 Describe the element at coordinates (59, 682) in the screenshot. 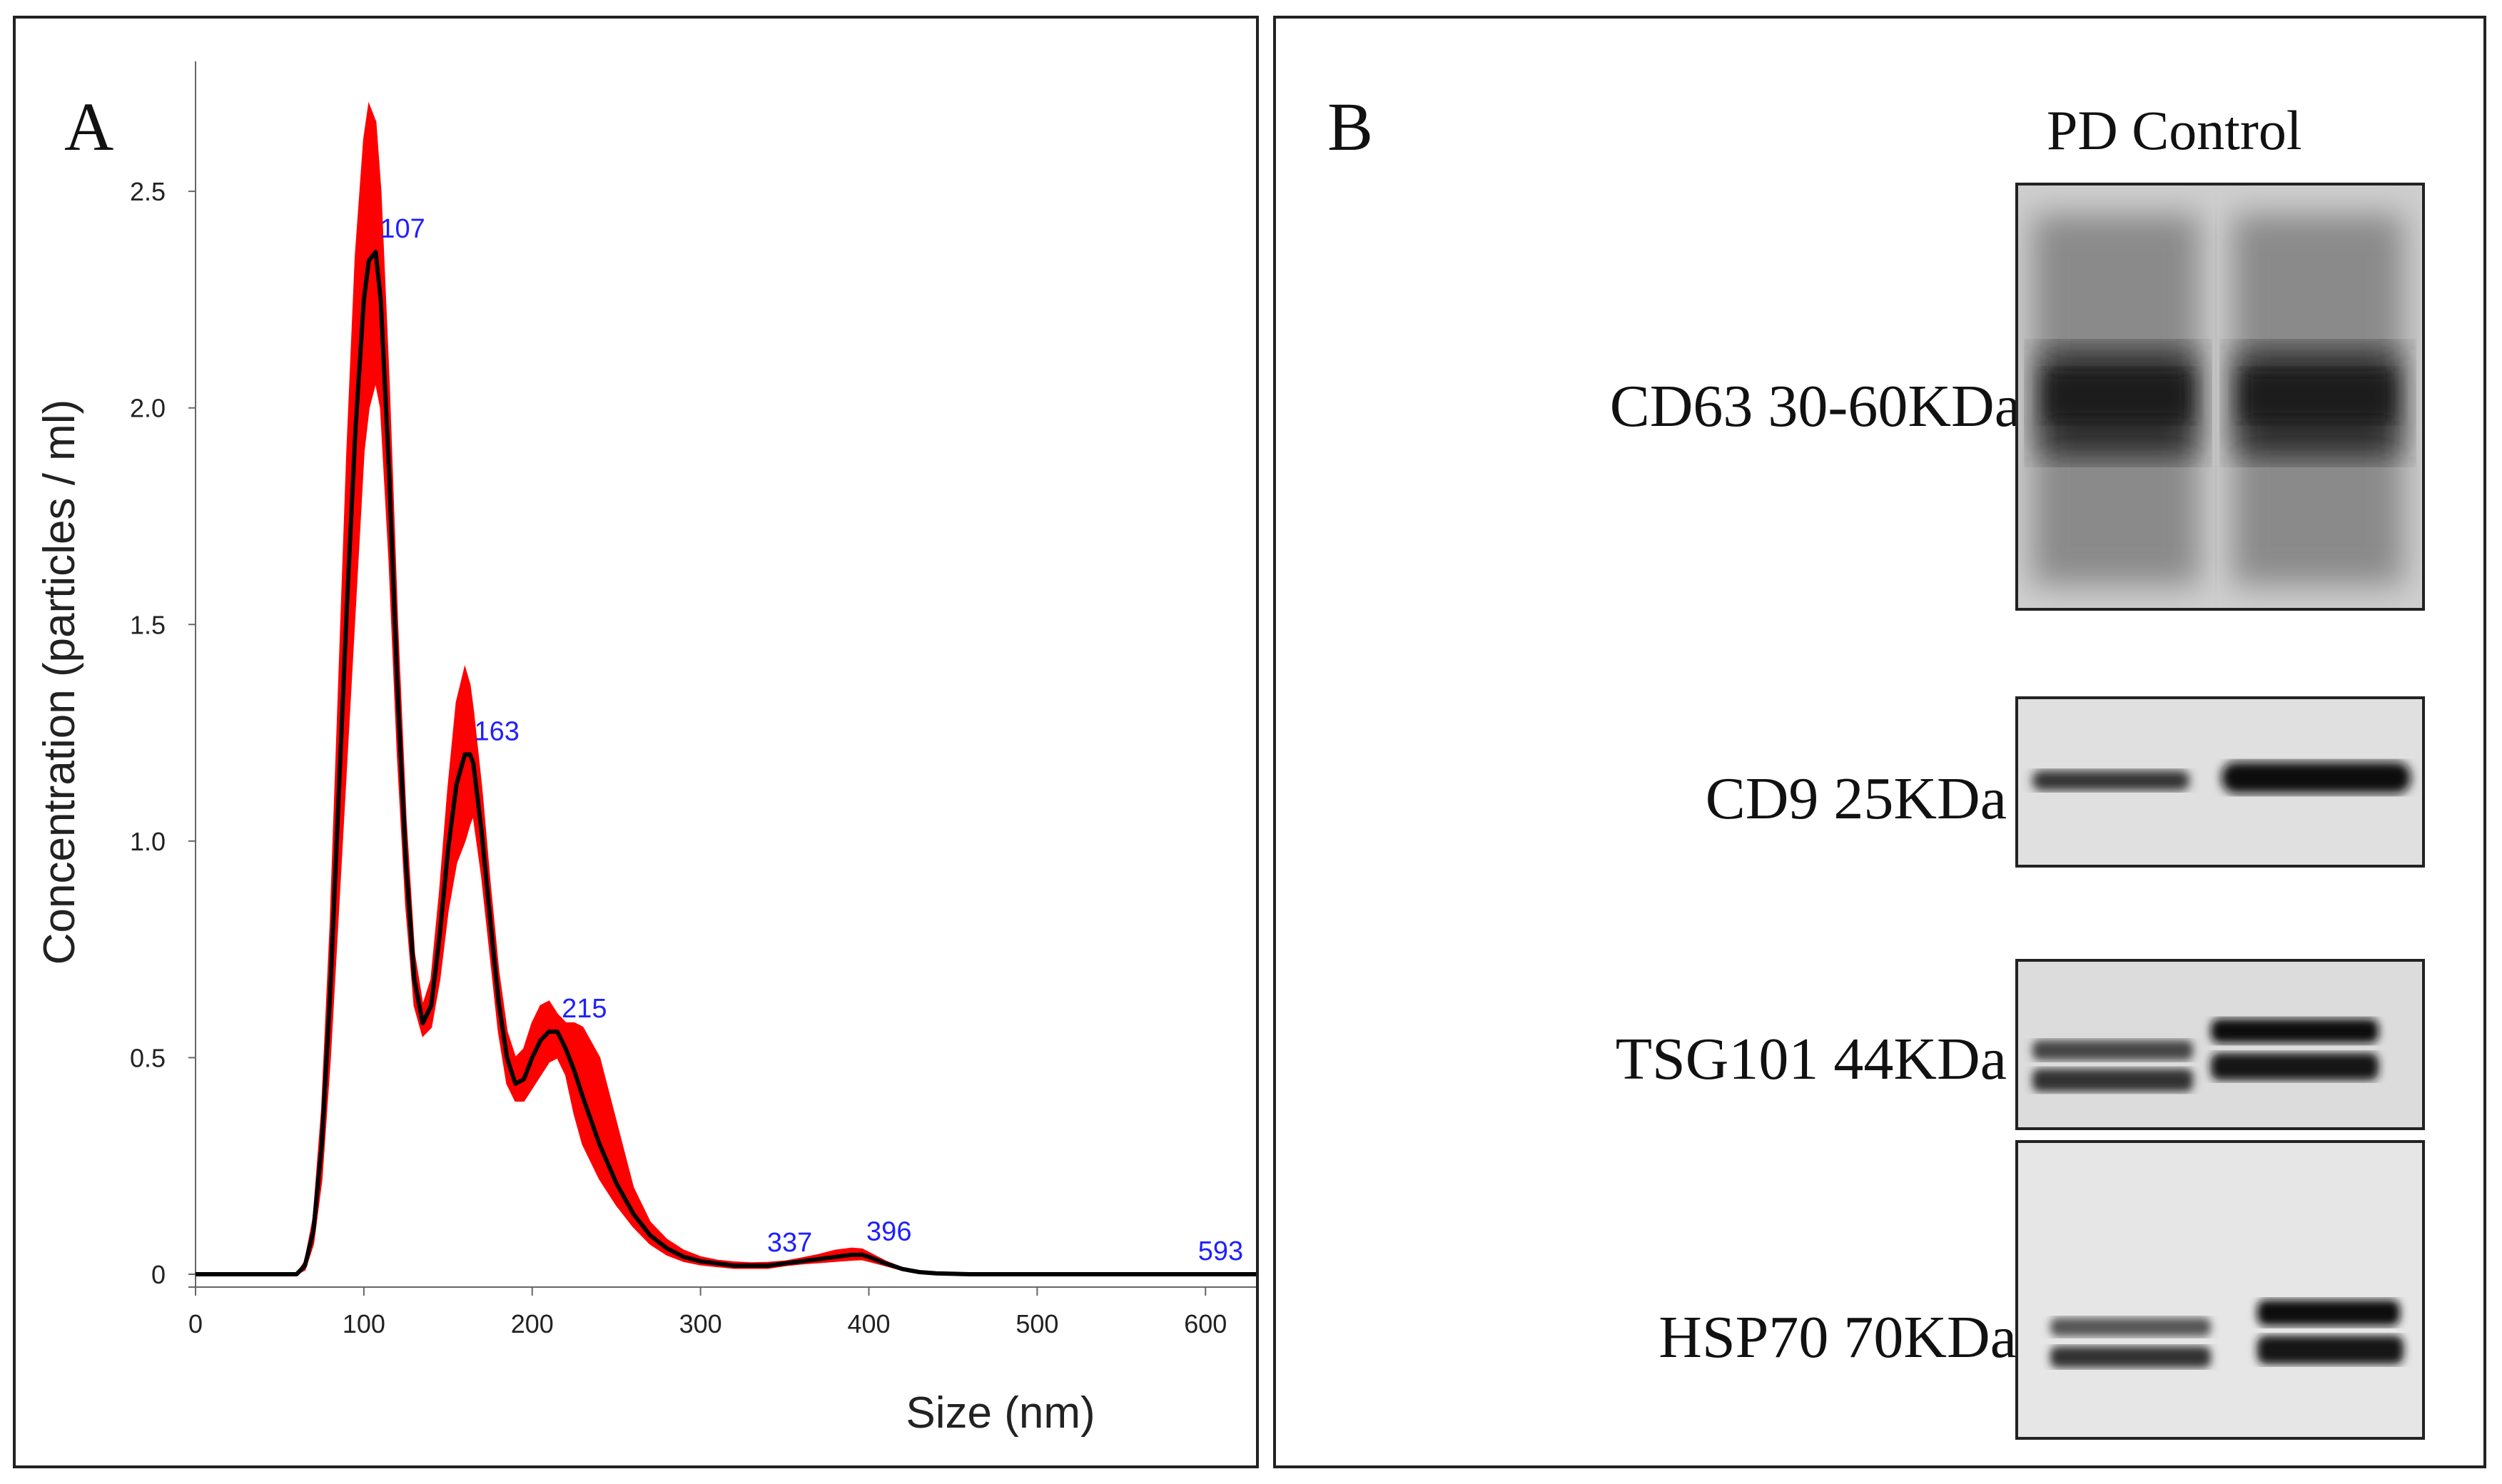

I see `y-axis-title: Concentration (particles / ml)` at that location.